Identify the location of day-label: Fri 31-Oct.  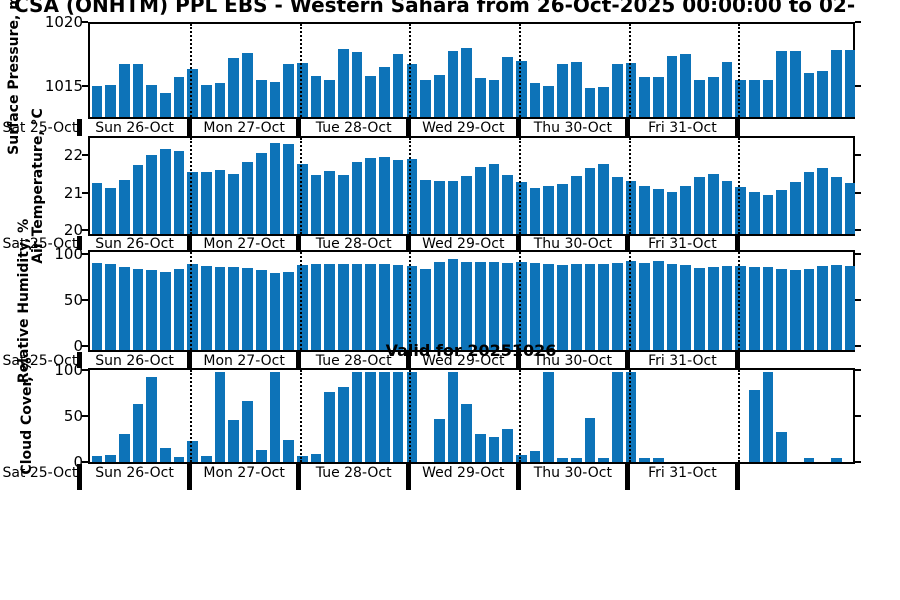
(682, 473).